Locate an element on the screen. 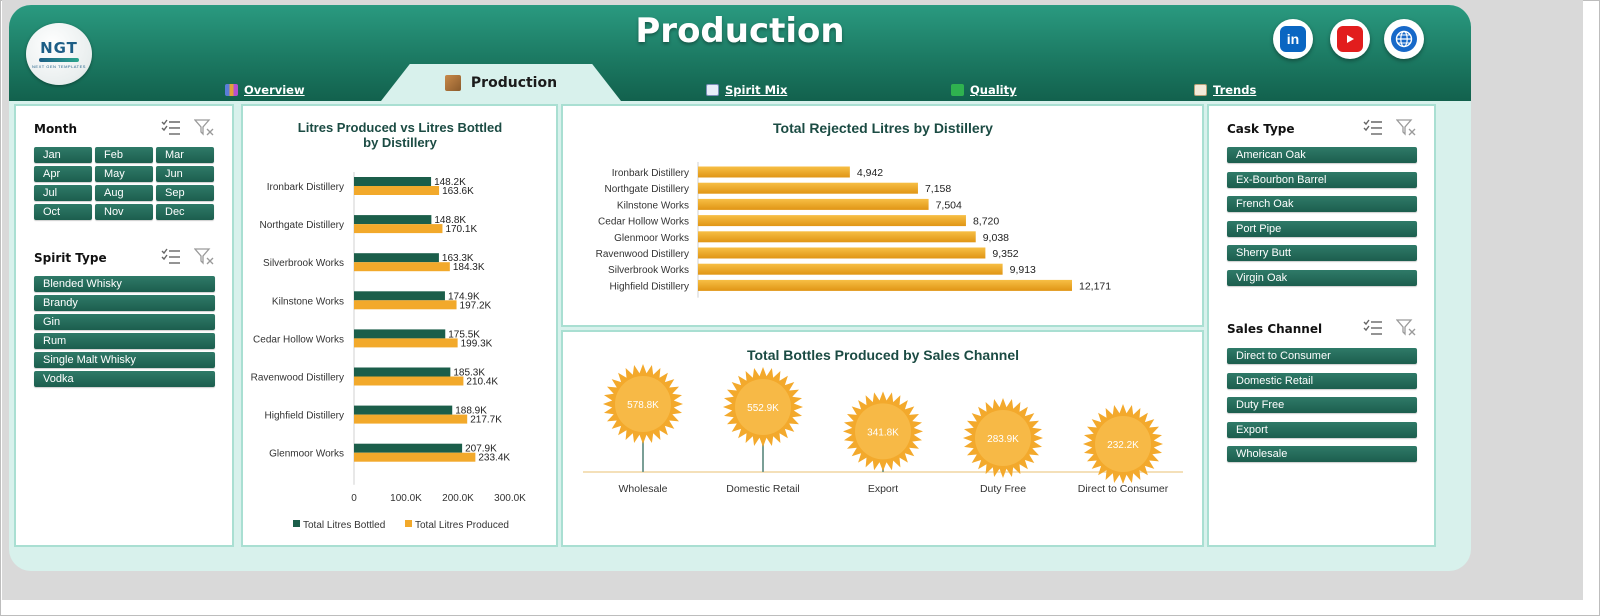 This screenshot has width=1600, height=616. x-tick-label: 200.0K is located at coordinates (458, 498).